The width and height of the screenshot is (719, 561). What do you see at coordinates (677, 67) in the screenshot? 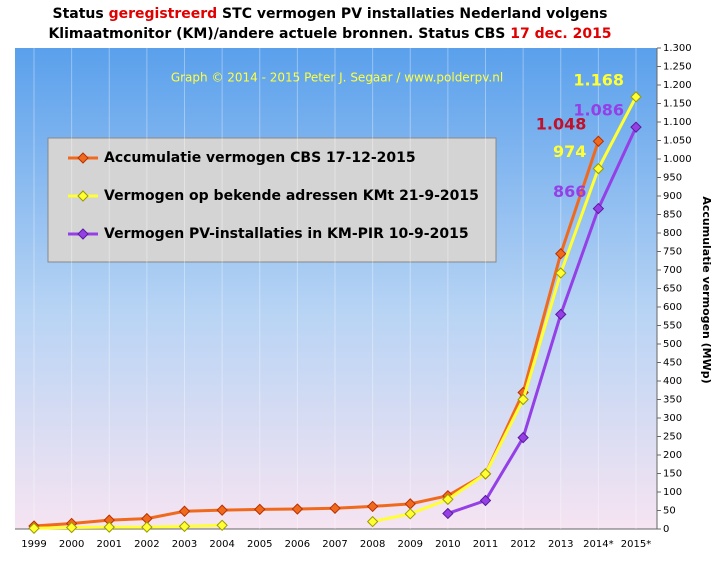
I see `y-tick-label: 1.250` at bounding box center [677, 67].